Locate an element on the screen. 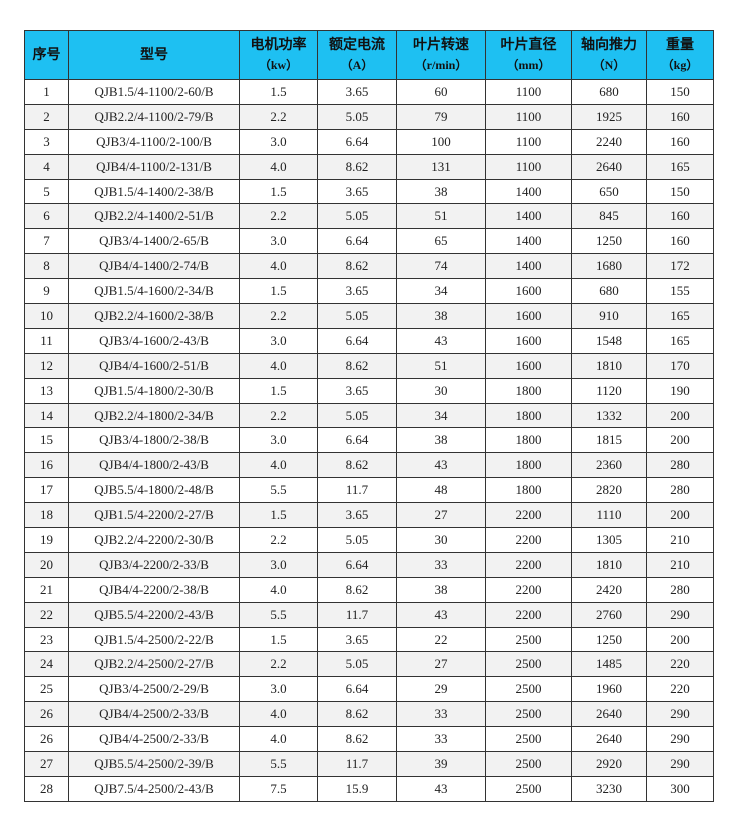 The image size is (750, 831). cell-index: 8 is located at coordinates (46, 266).